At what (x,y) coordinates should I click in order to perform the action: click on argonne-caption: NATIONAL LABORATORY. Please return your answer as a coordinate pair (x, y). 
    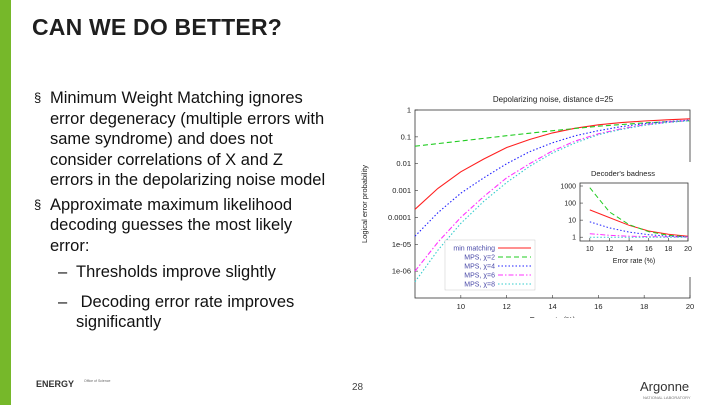
    Looking at the image, I should click on (667, 397).